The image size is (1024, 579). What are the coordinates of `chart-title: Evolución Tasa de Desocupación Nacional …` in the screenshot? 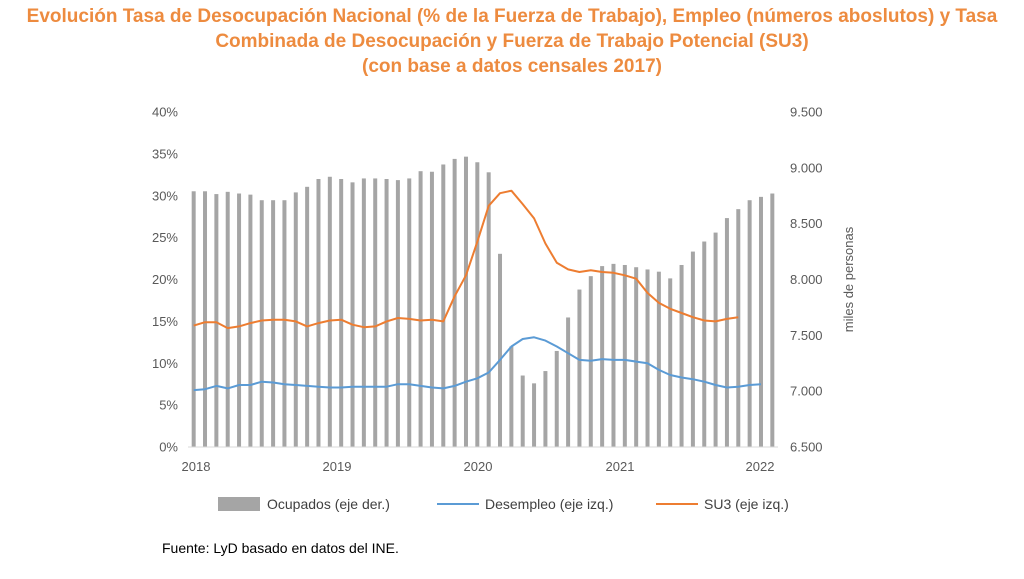 It's located at (512, 41).